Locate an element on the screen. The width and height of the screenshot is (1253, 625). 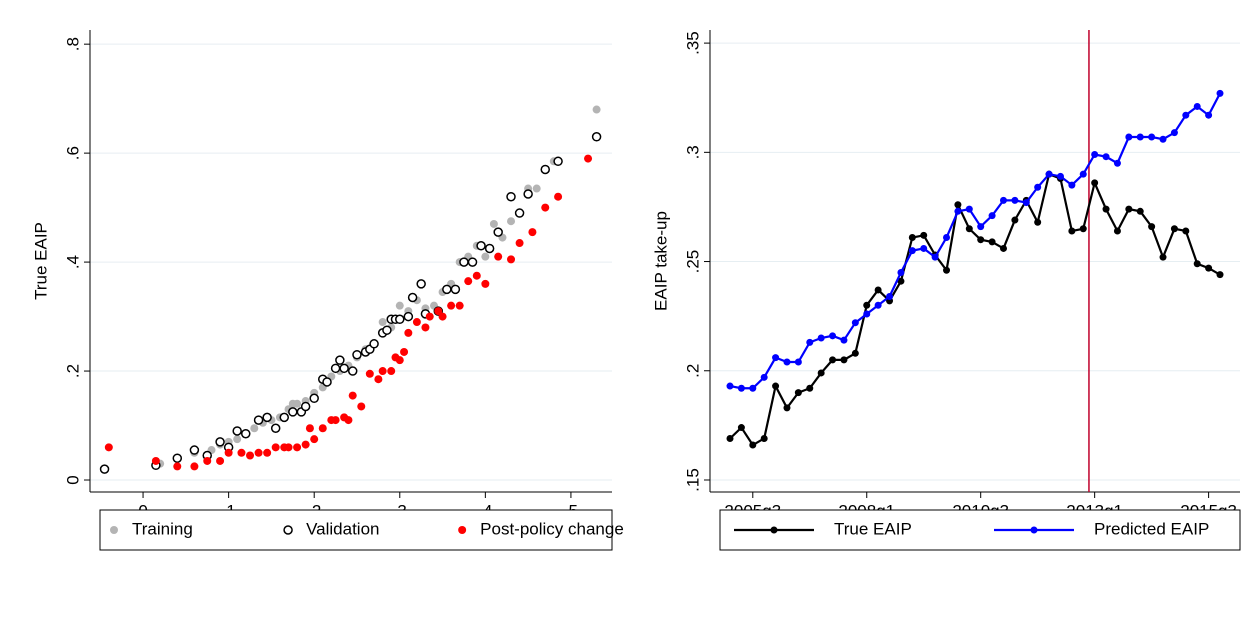
y-tick-label: .8 is located at coordinates (72, 44).